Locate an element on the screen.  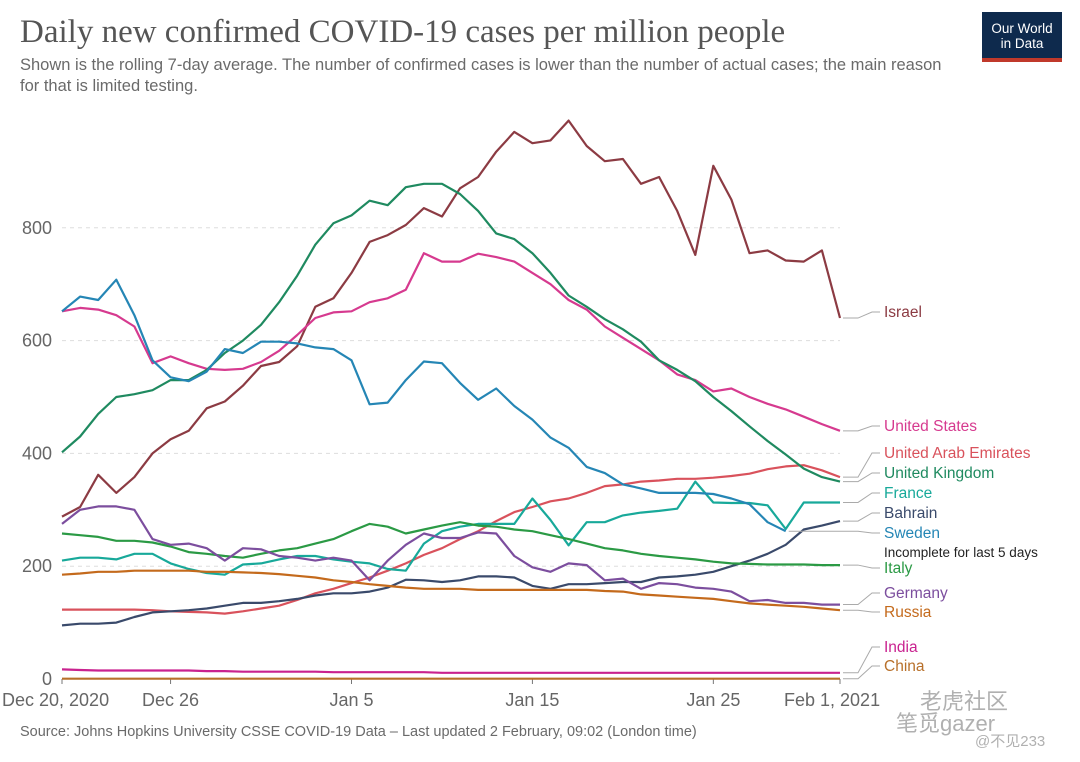
x-tick-label: Jan 25 is located at coordinates (713, 700).